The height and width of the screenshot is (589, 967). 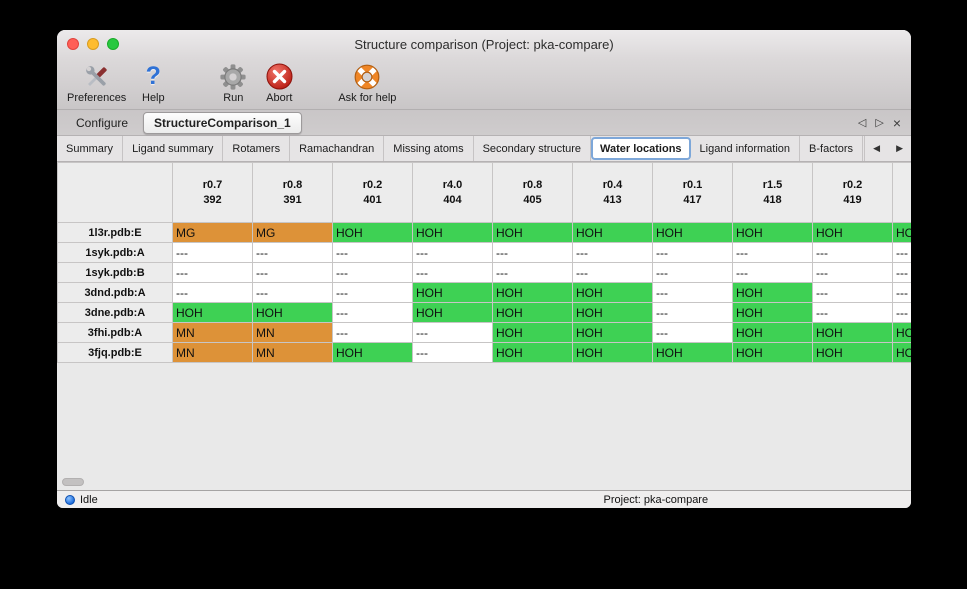 What do you see at coordinates (173, 148) in the screenshot?
I see `subtab-ligand-summary: Ligand summary` at bounding box center [173, 148].